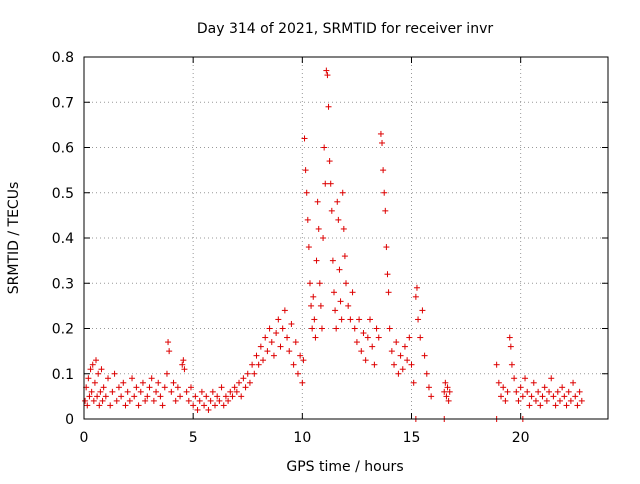  I want to click on x-tick-label: 10, so click(302, 438).